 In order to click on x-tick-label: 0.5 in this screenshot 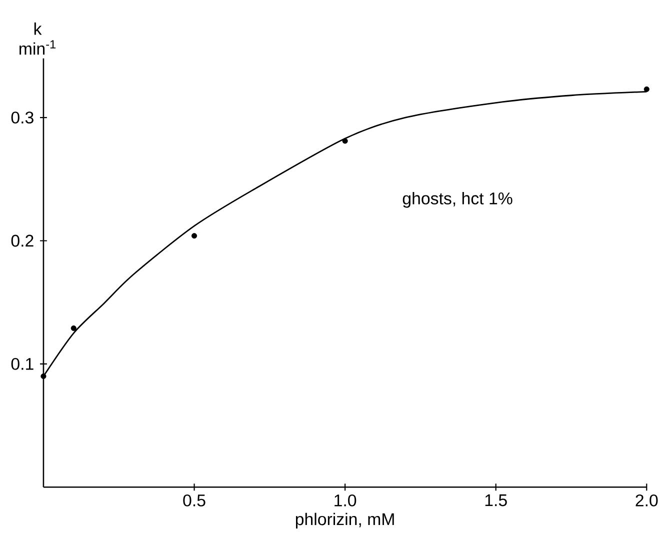, I will do `click(194, 500)`.